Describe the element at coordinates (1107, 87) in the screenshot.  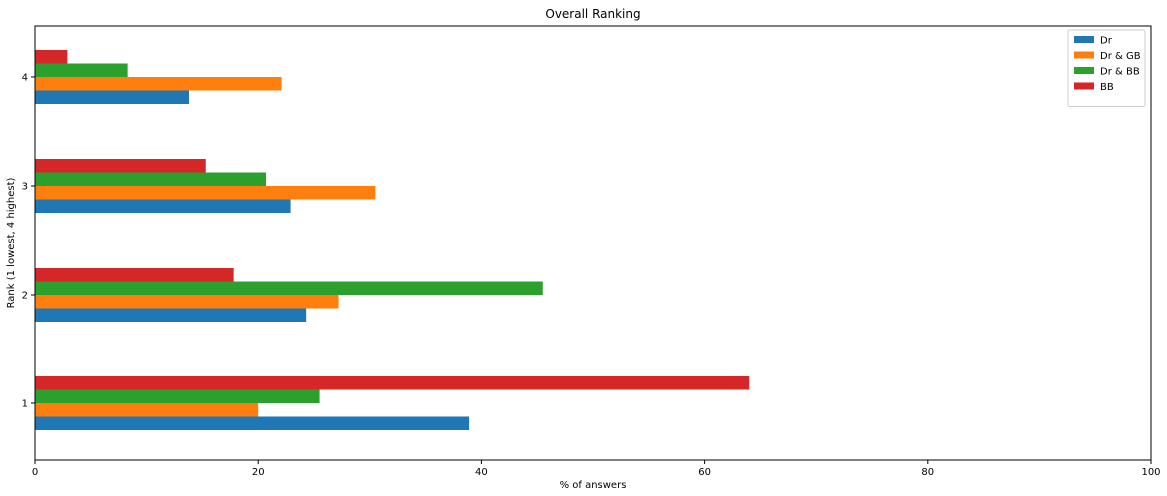
I see `legend-label: BB` at that location.